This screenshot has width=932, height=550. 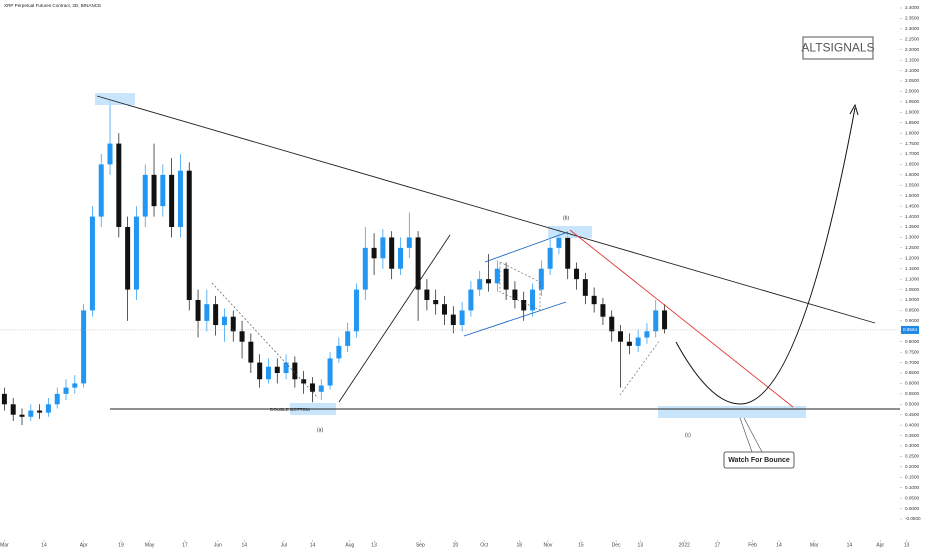 I want to click on y-tick-label: 1.1500, so click(x=912, y=268).